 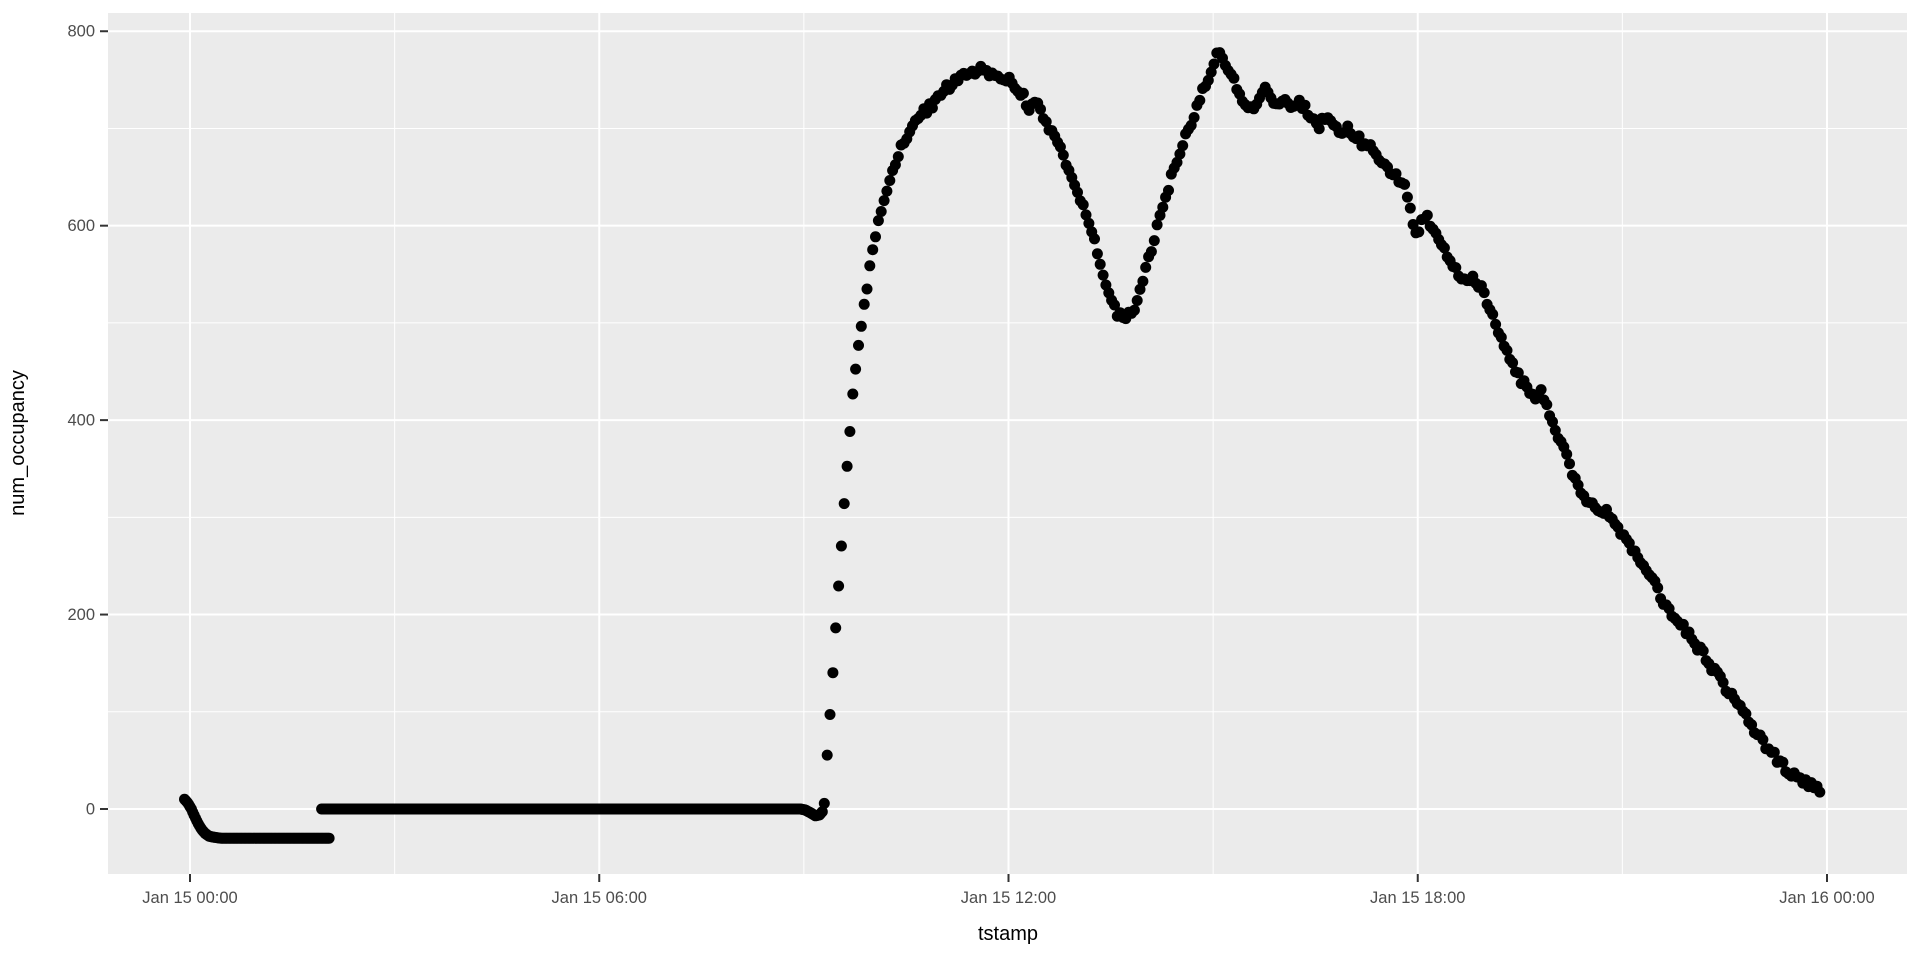 I want to click on y-tick-label: 800, so click(x=81, y=32).